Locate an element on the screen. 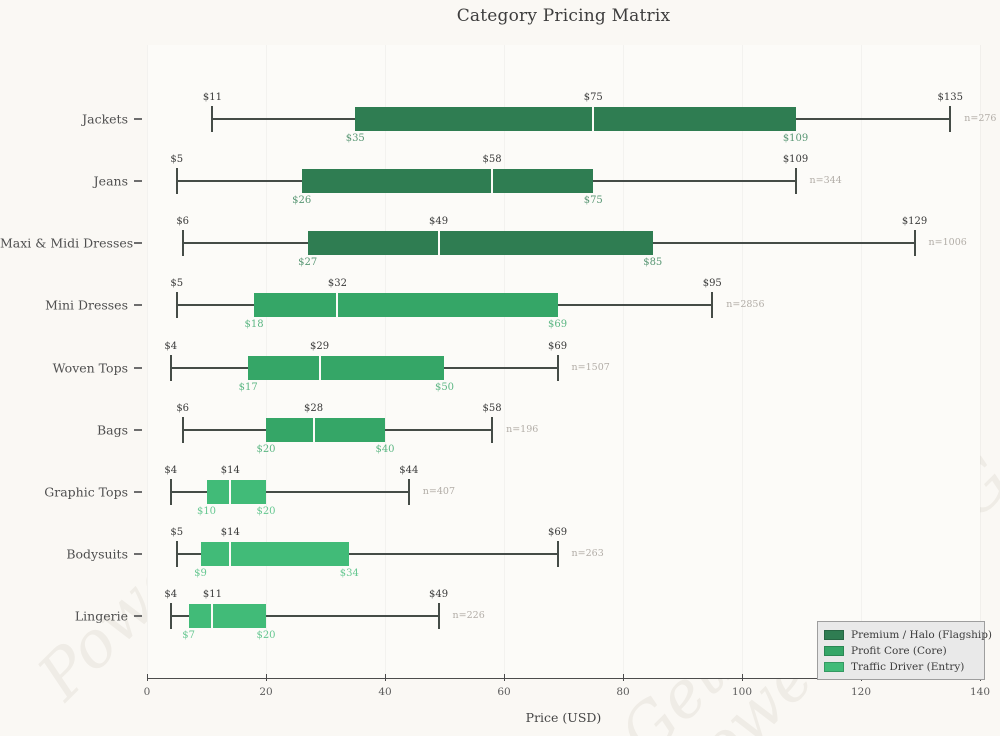  q1-label: $20 is located at coordinates (266, 449).